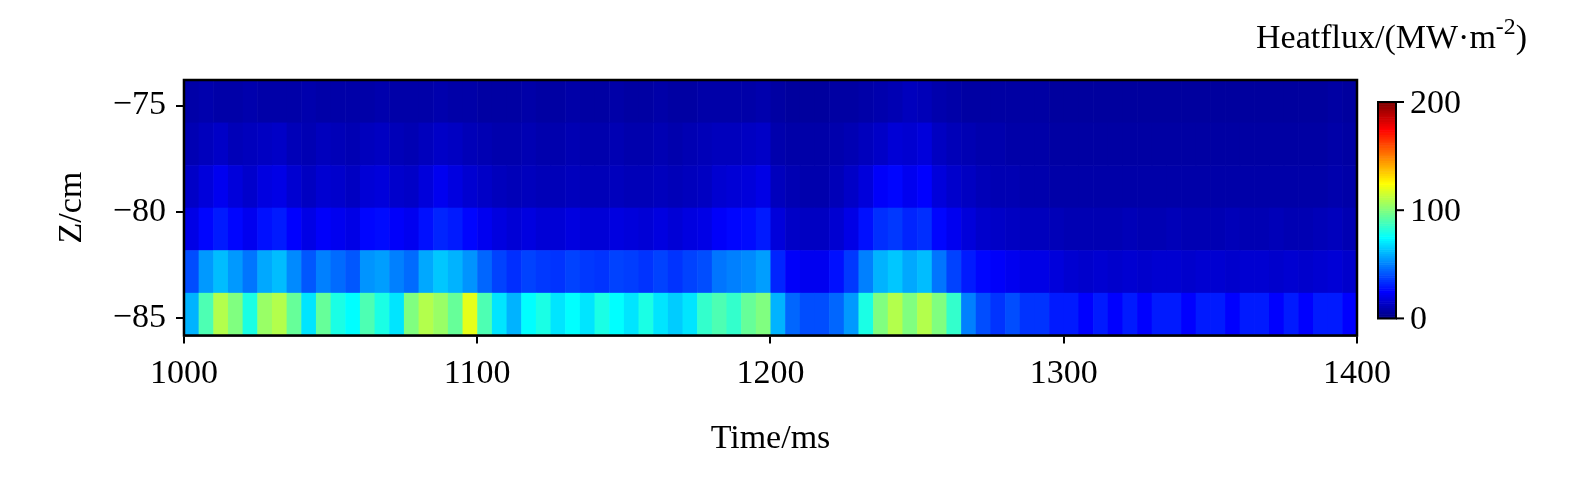 This screenshot has width=1575, height=481. I want to click on x-tick-label: 1400, so click(1357, 371).